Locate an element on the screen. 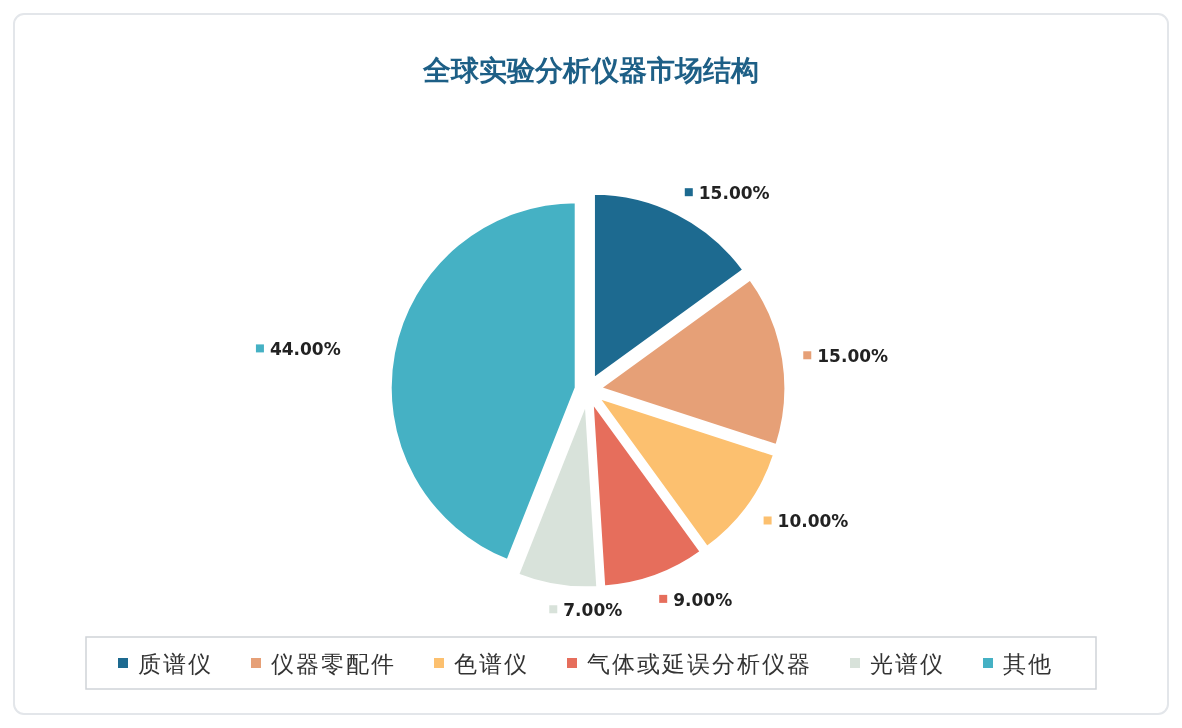 Image resolution: width=1182 pixels, height=728 pixels. legend-label: 质谱仪 is located at coordinates (175, 664).